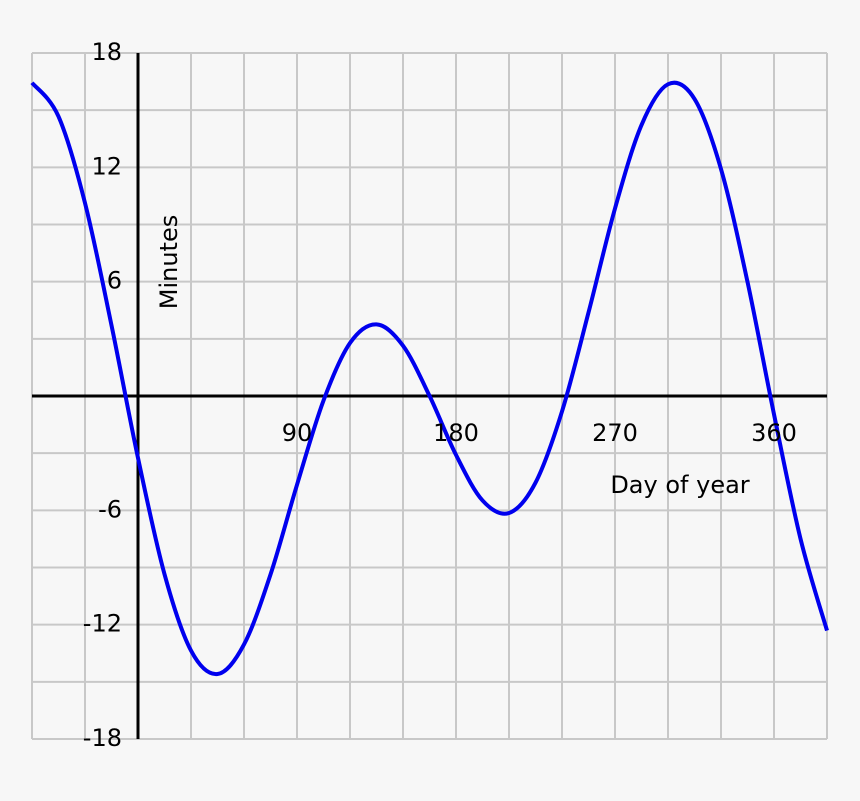 The image size is (860, 801). I want to click on x-tick-label: 180, so click(456, 433).